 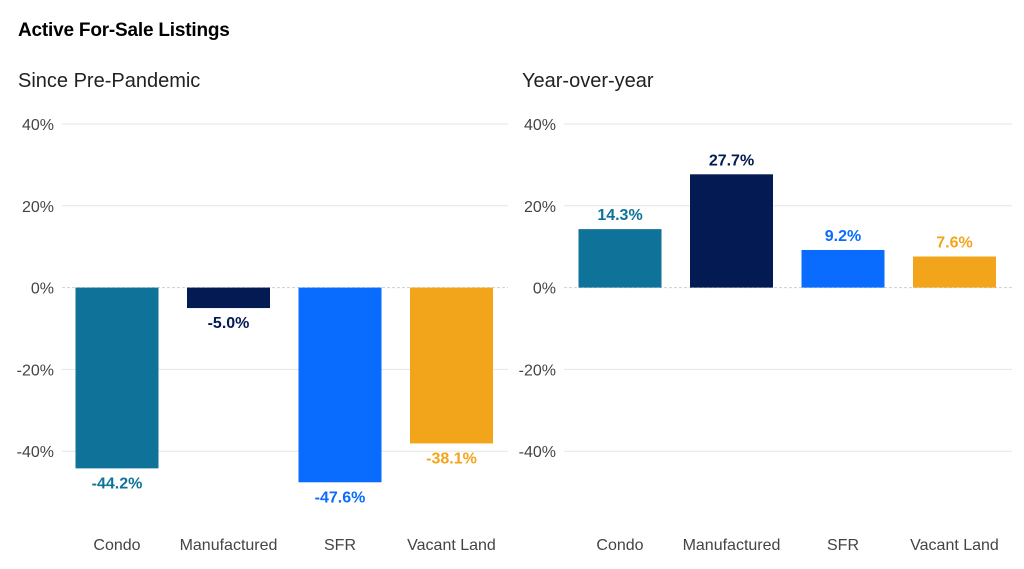 I want to click on data-label-sfr: 9.2%, so click(x=843, y=236).